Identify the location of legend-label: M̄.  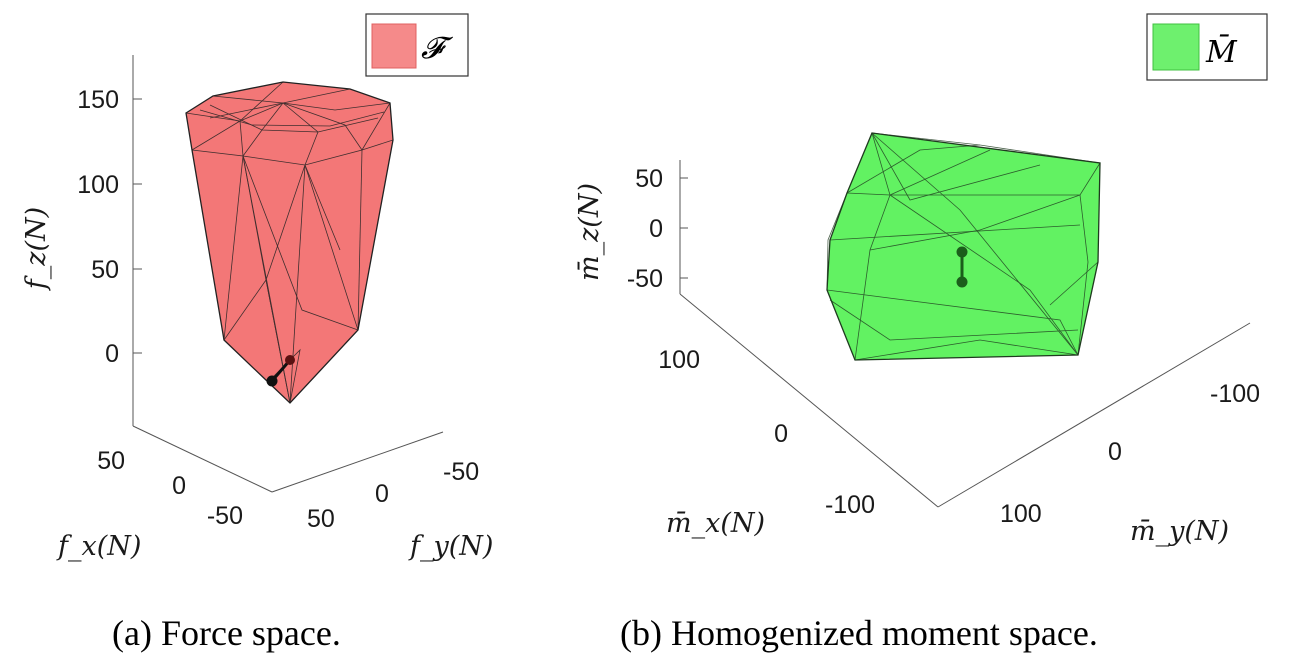
(1221, 52).